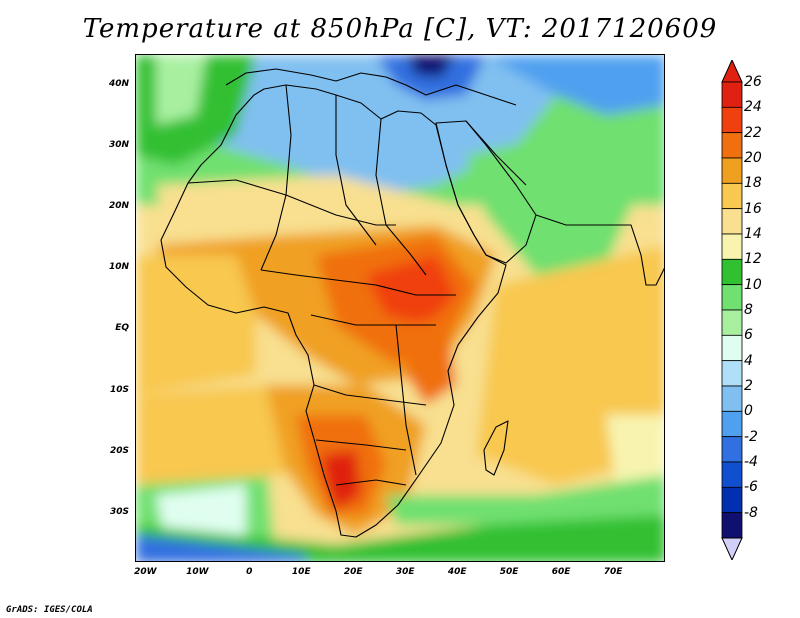 The image size is (800, 618). Describe the element at coordinates (753, 158) in the screenshot. I see `colorbar-label: 20` at that location.